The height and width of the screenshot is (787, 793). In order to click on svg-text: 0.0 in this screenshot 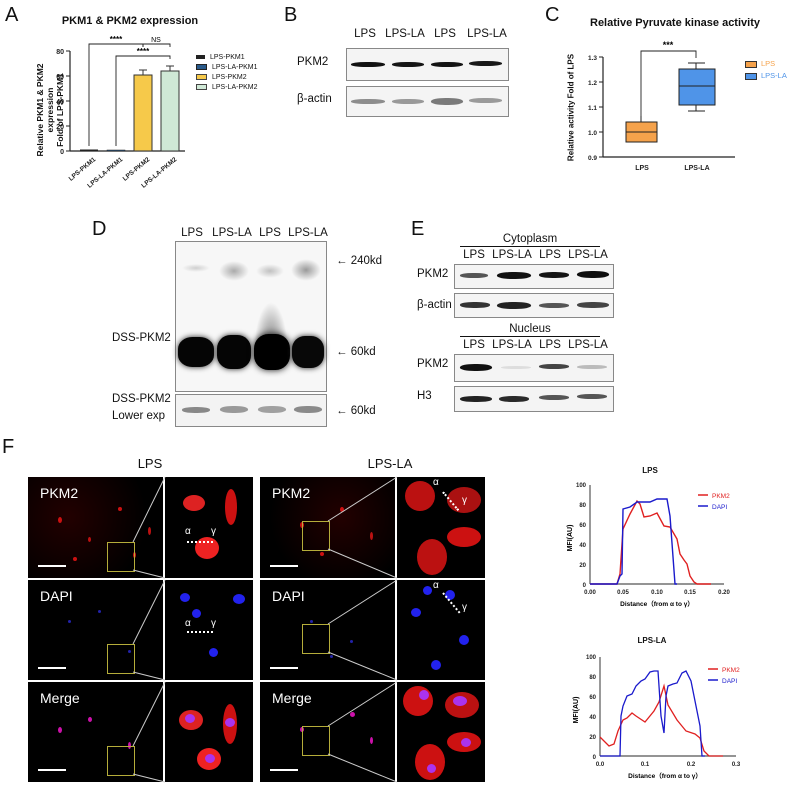, I will do `click(600, 765)`.